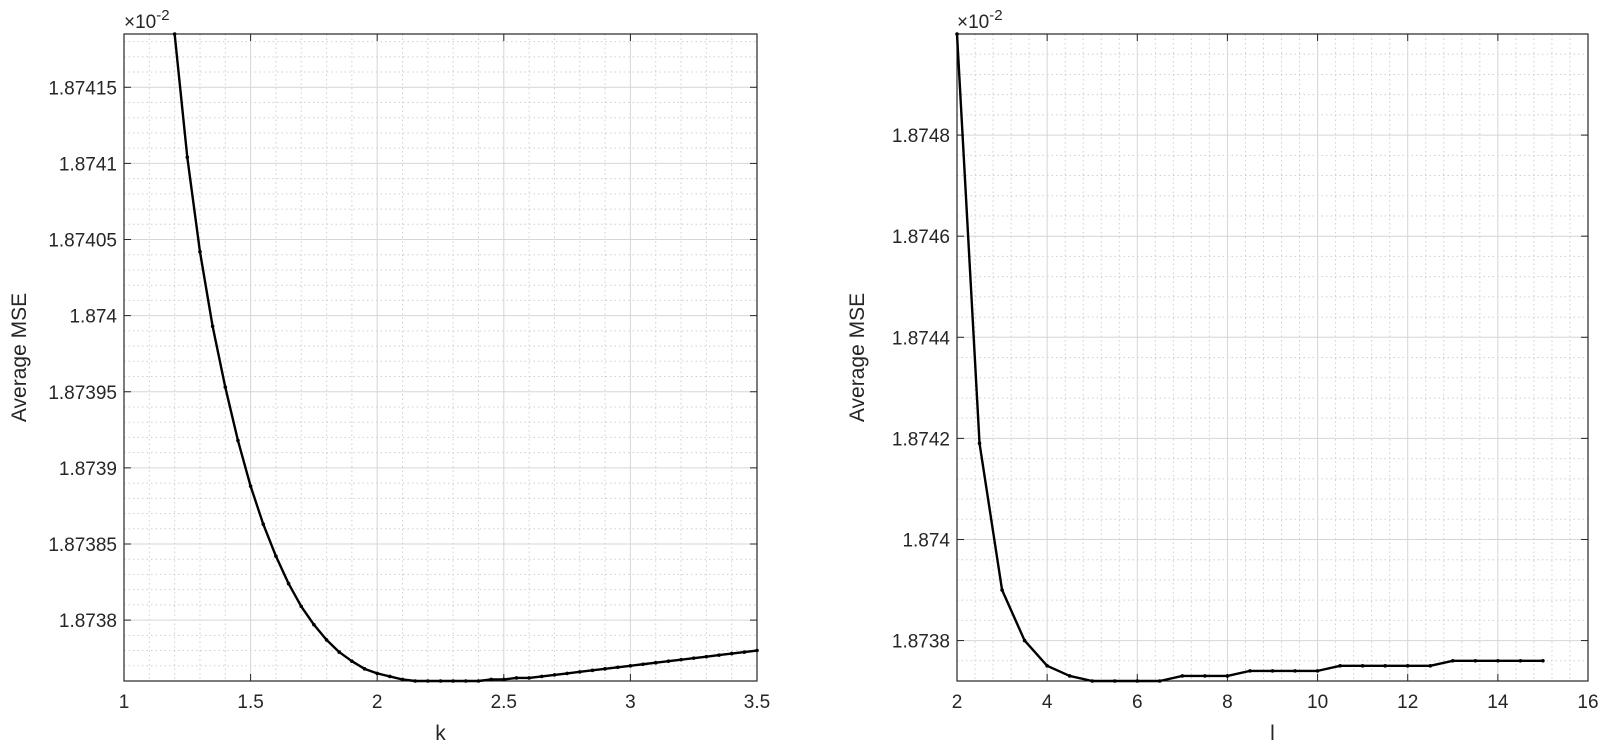 The image size is (1609, 750). What do you see at coordinates (1317, 702) in the screenshot?
I see `right-x-tick-label: 10` at bounding box center [1317, 702].